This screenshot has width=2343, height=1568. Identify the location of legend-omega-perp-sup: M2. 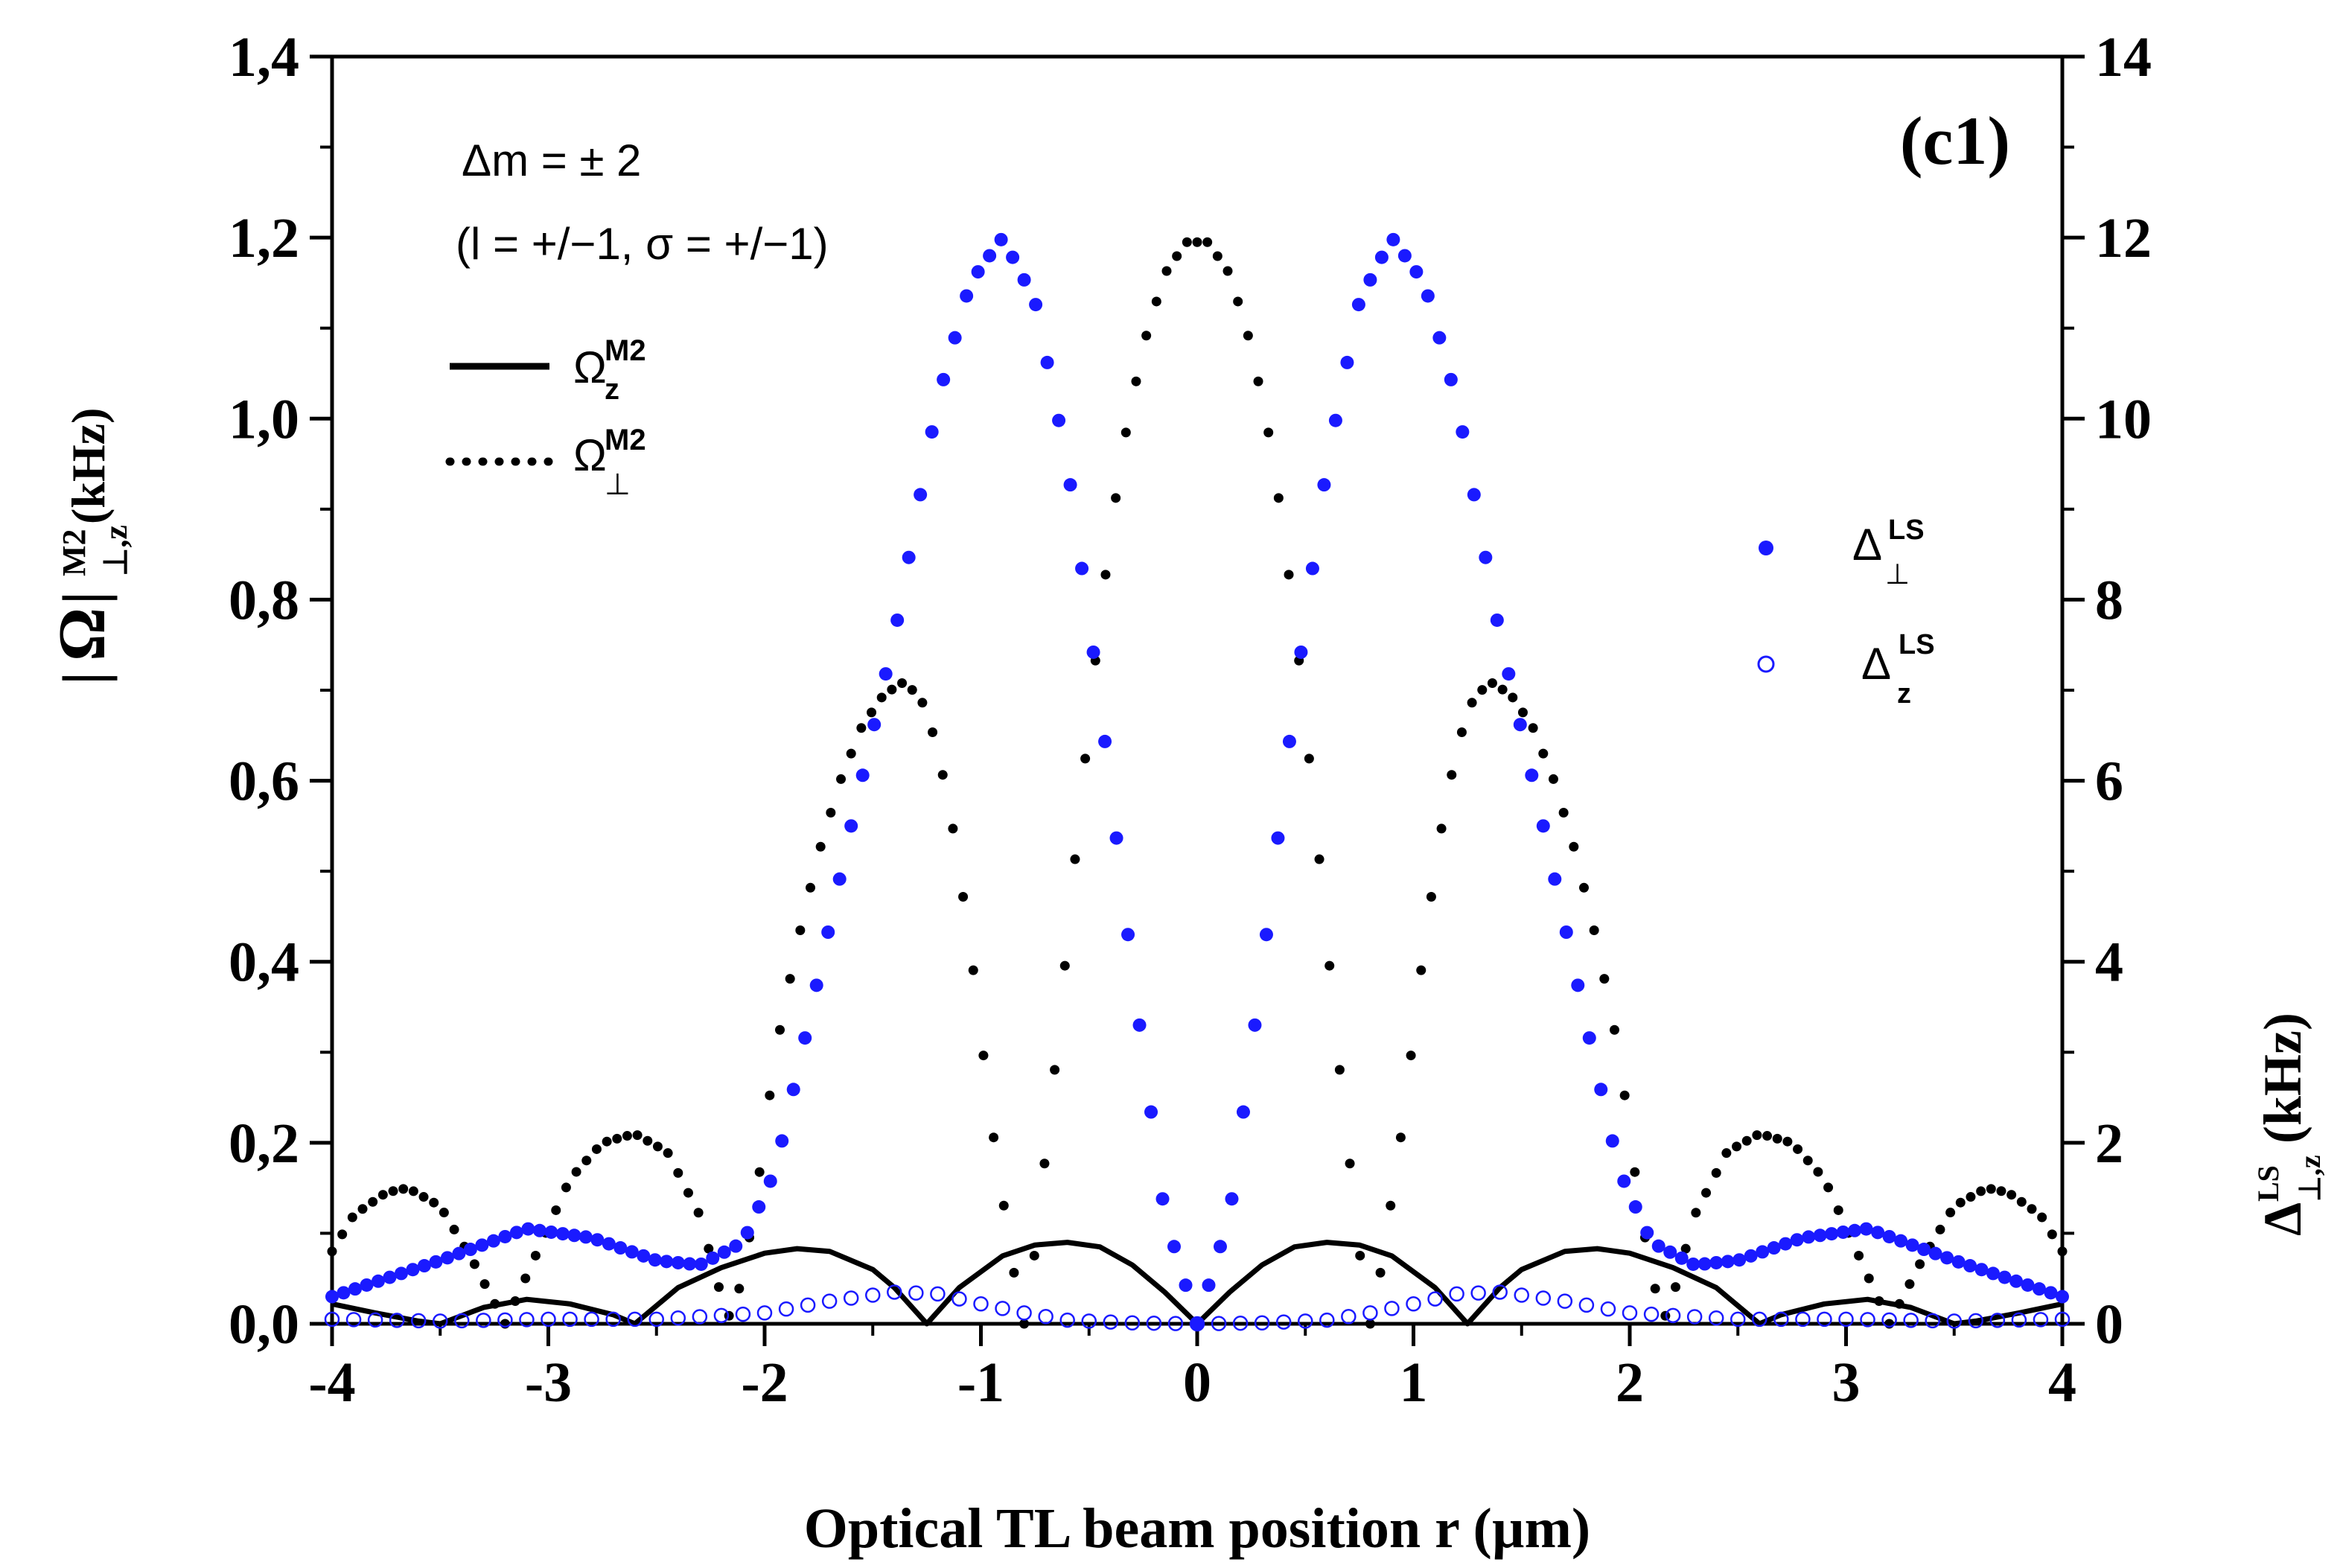
(625, 440).